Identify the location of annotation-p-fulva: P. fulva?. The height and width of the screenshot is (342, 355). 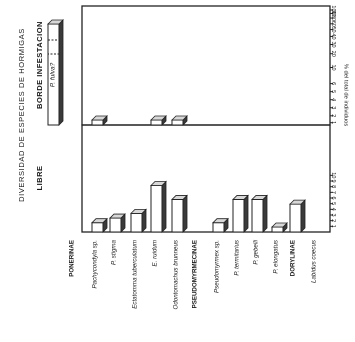
(53, 74).